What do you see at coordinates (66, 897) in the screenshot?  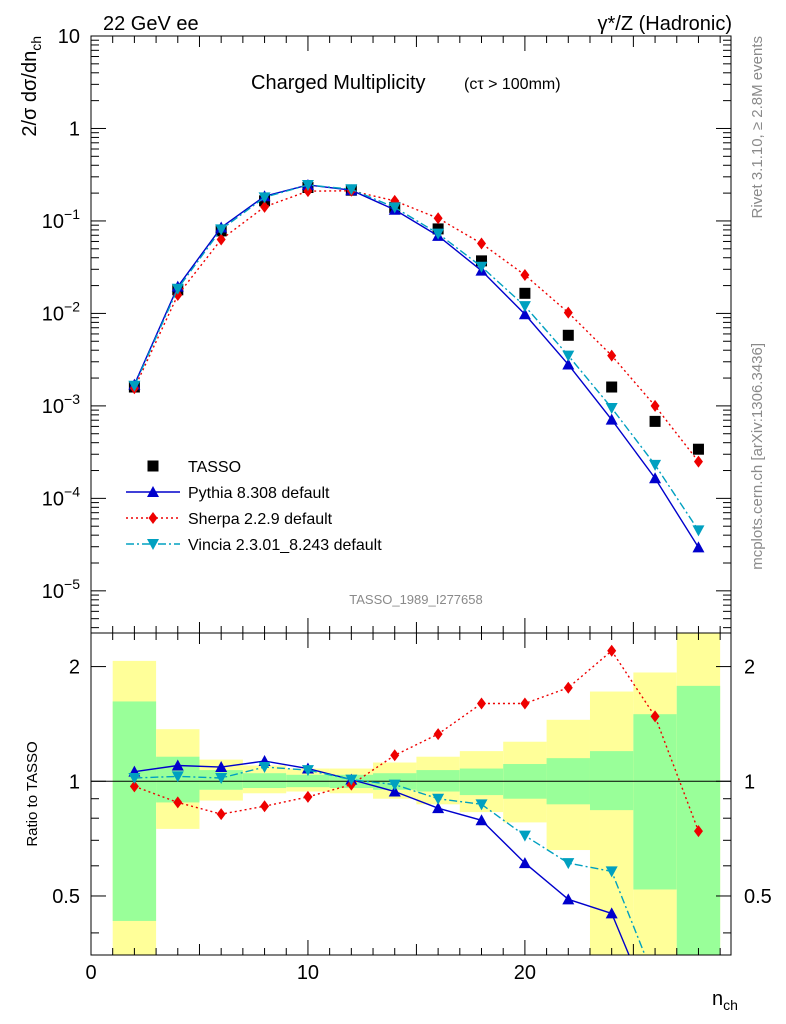 I see `ratio-ytick-label-left: 0.5` at bounding box center [66, 897].